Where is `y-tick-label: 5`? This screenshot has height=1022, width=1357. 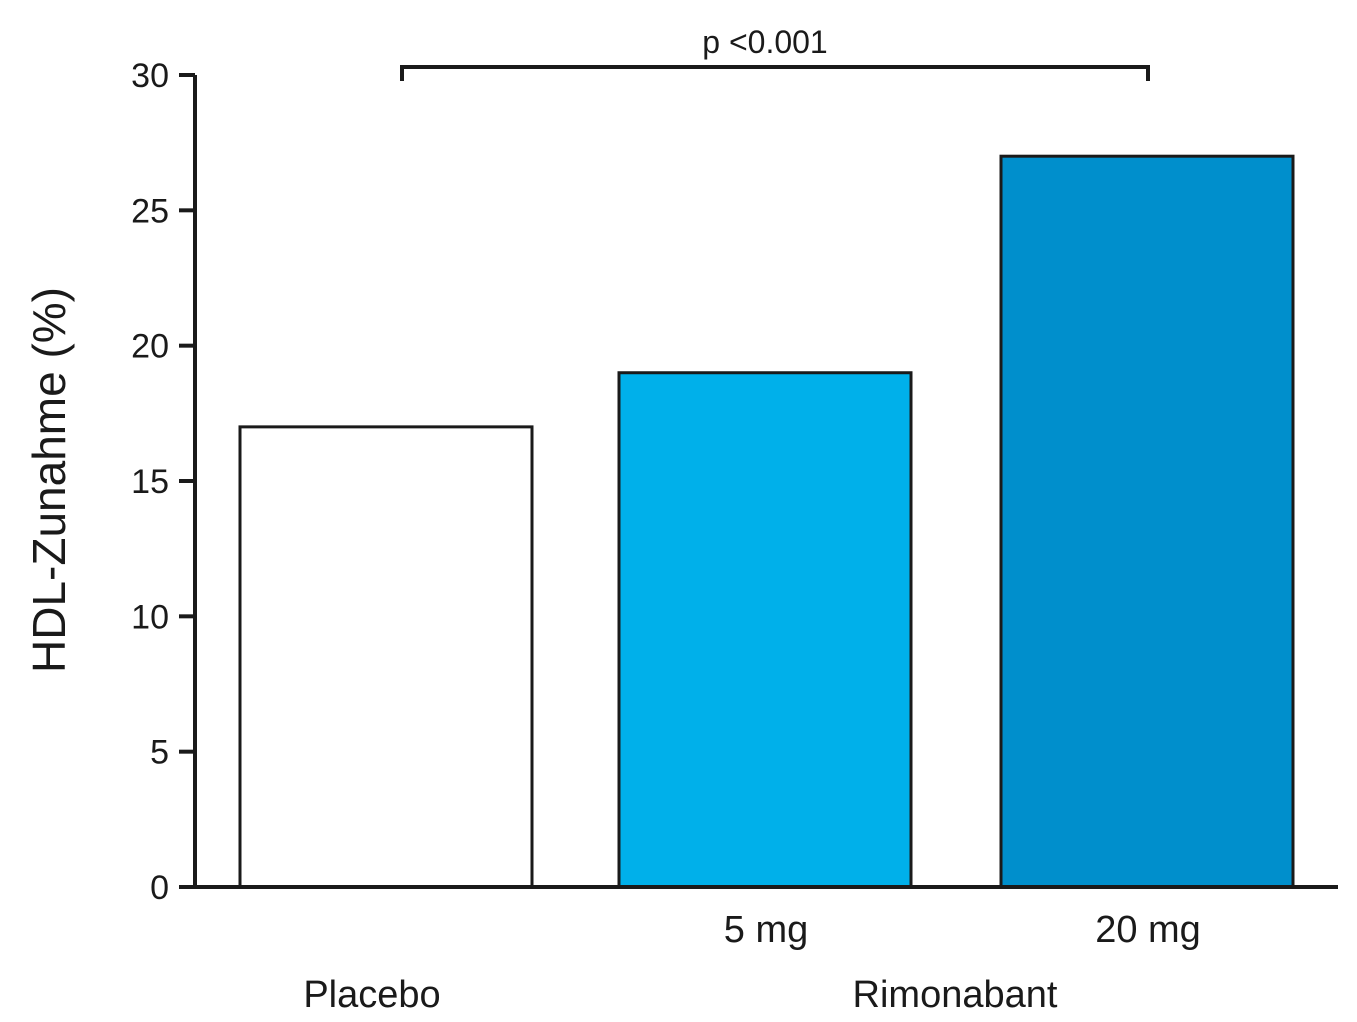 y-tick-label: 5 is located at coordinates (159, 753).